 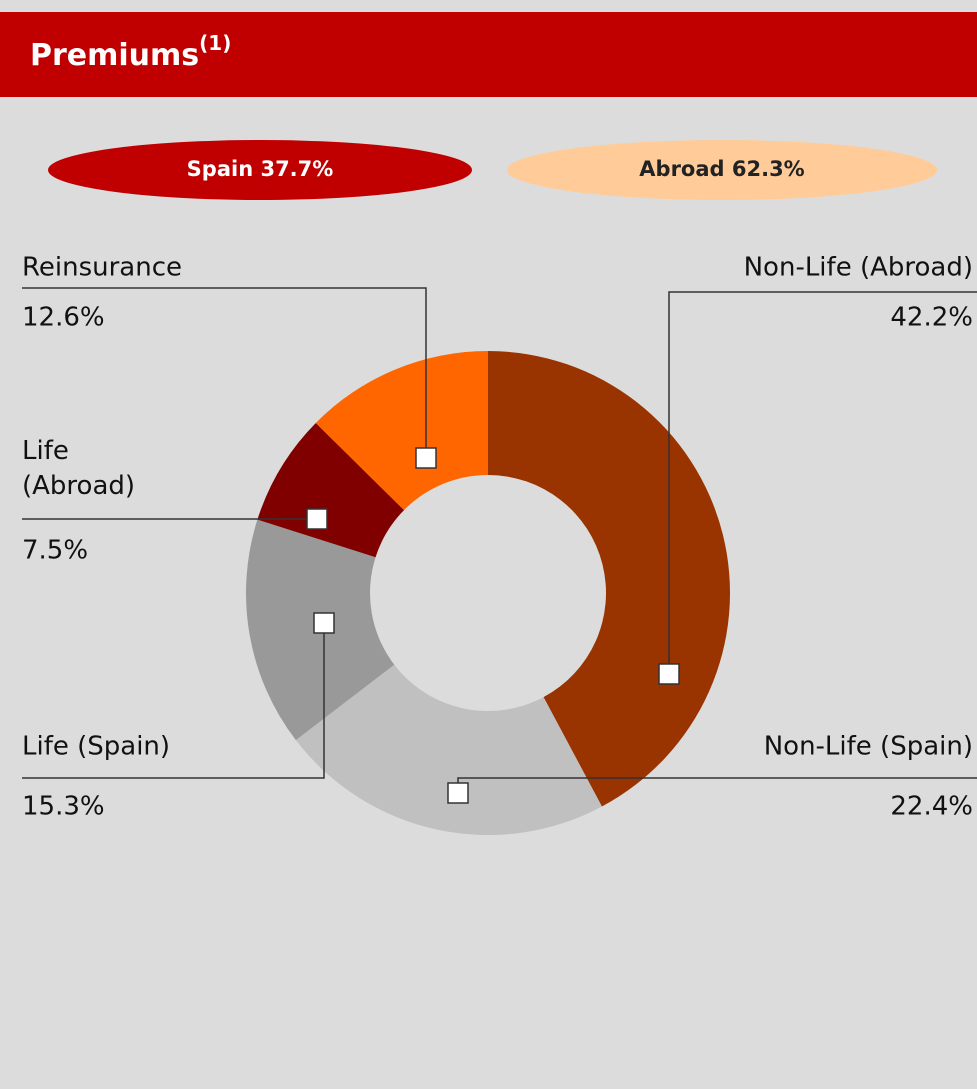 What do you see at coordinates (114, 55) in the screenshot?
I see `title-text: Premiums` at bounding box center [114, 55].